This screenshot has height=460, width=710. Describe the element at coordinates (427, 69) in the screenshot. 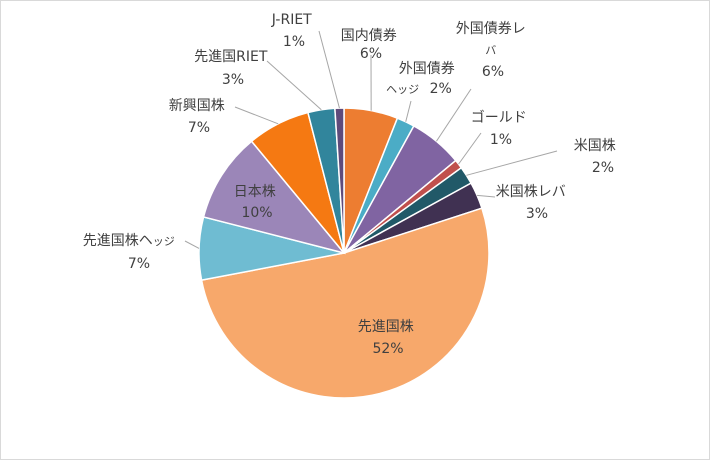

I see `label-line-1: 外国債券` at that location.